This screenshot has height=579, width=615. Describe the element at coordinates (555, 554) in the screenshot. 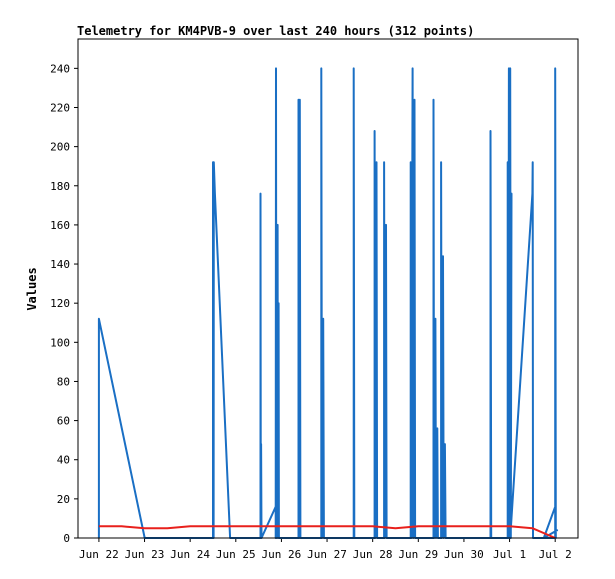

I see `x-tick-label: Jul 2` at that location.